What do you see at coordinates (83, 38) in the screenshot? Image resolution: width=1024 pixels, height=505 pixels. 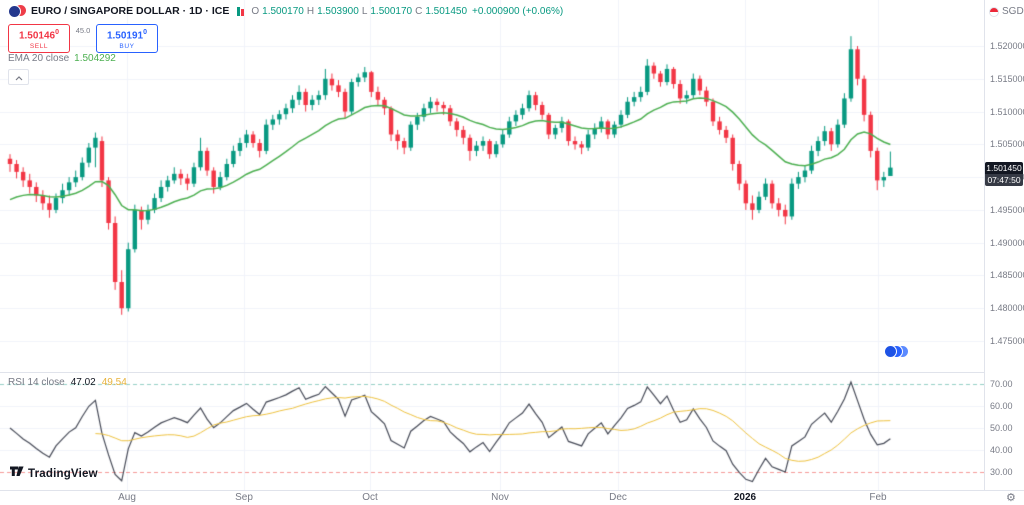 I see `trade-widget: 1.501460 SELL 45.0 1.501910 BUY` at bounding box center [83, 38].